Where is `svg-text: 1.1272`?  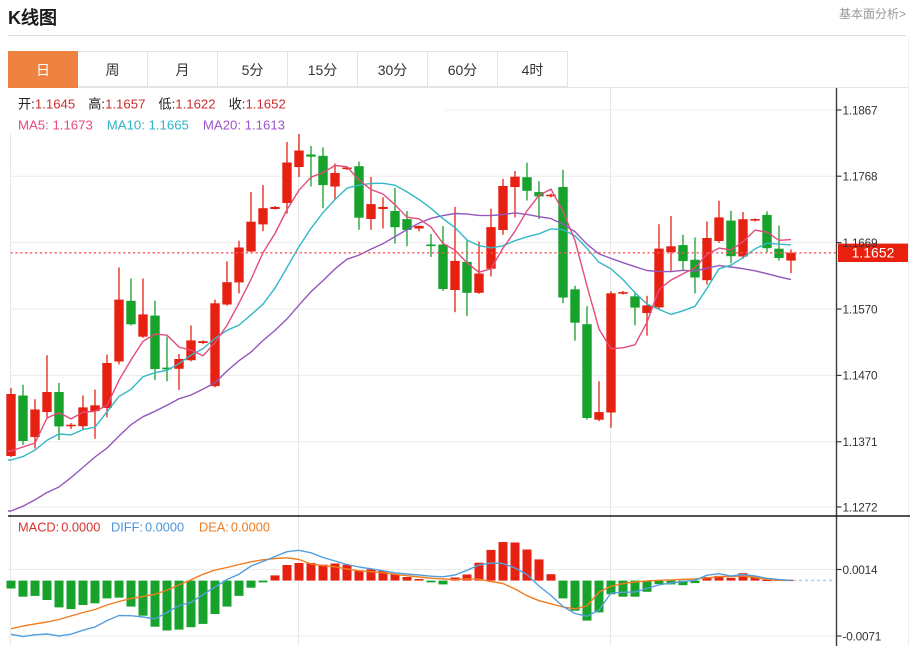
svg-text: 1.1272 is located at coordinates (860, 507).